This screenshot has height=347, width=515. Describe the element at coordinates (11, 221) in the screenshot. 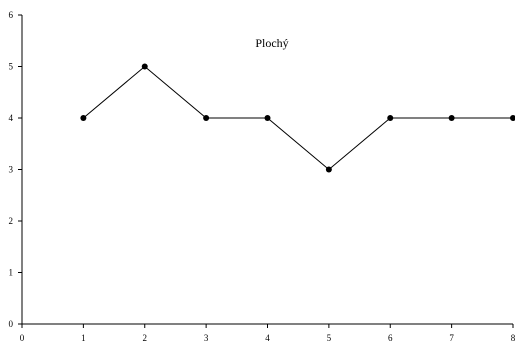

I see `y-tick-label: 2` at that location.